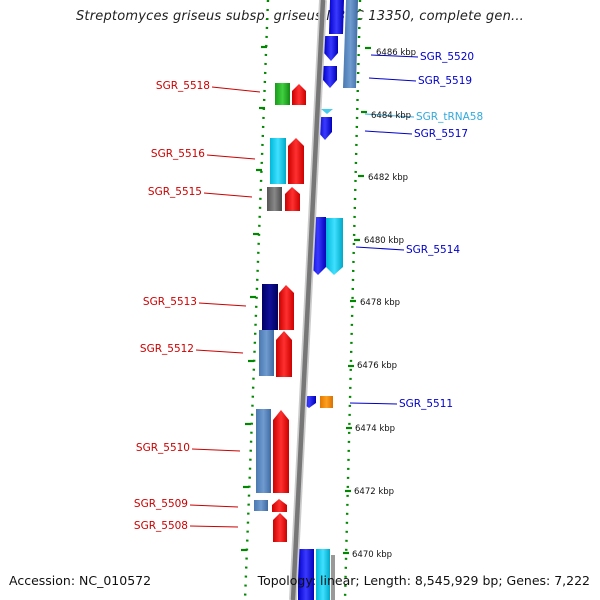  What do you see at coordinates (447, 57) in the screenshot?
I see `gene-label-SGR_5520: SGR_5520` at bounding box center [447, 57].